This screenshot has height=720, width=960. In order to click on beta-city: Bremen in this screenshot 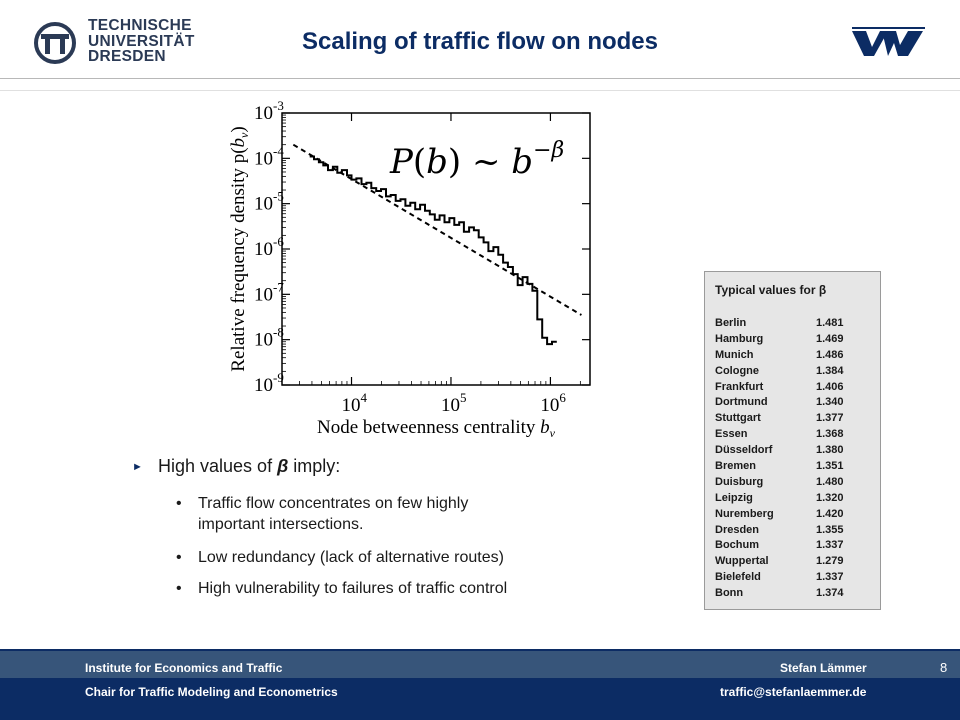, I will do `click(735, 466)`.